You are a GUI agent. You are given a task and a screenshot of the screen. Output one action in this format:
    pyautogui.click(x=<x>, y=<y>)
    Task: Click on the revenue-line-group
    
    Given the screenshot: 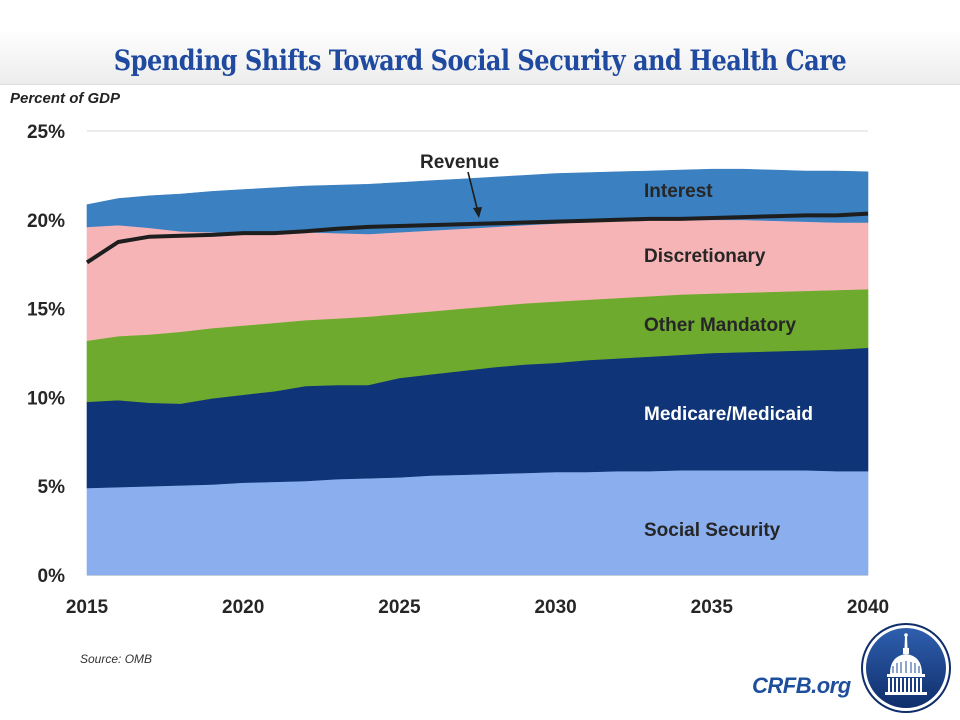 What is the action you would take?
    pyautogui.click(x=477, y=238)
    